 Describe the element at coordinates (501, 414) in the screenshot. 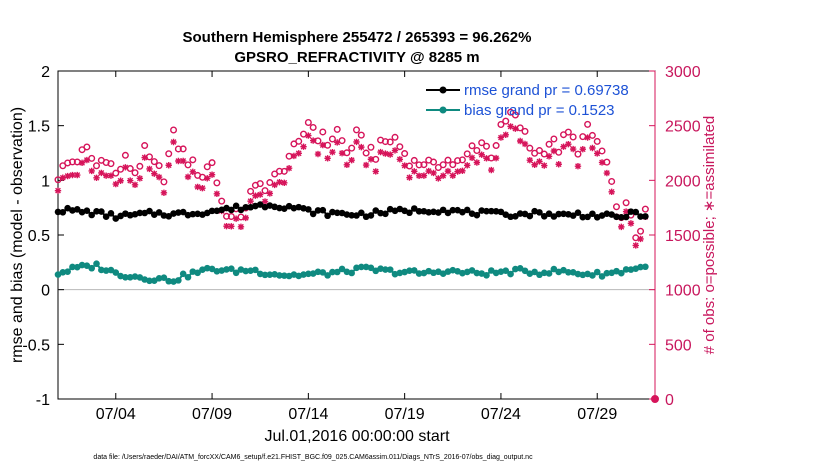

I see `x-tick-label: 07/24` at that location.